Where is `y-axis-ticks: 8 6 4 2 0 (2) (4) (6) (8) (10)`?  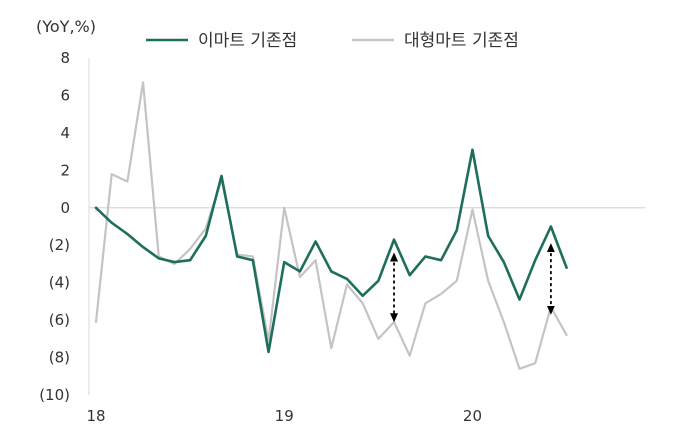
y-axis-ticks: 8 6 4 2 0 (2) (4) (6) (8) (10) is located at coordinates (54, 226).